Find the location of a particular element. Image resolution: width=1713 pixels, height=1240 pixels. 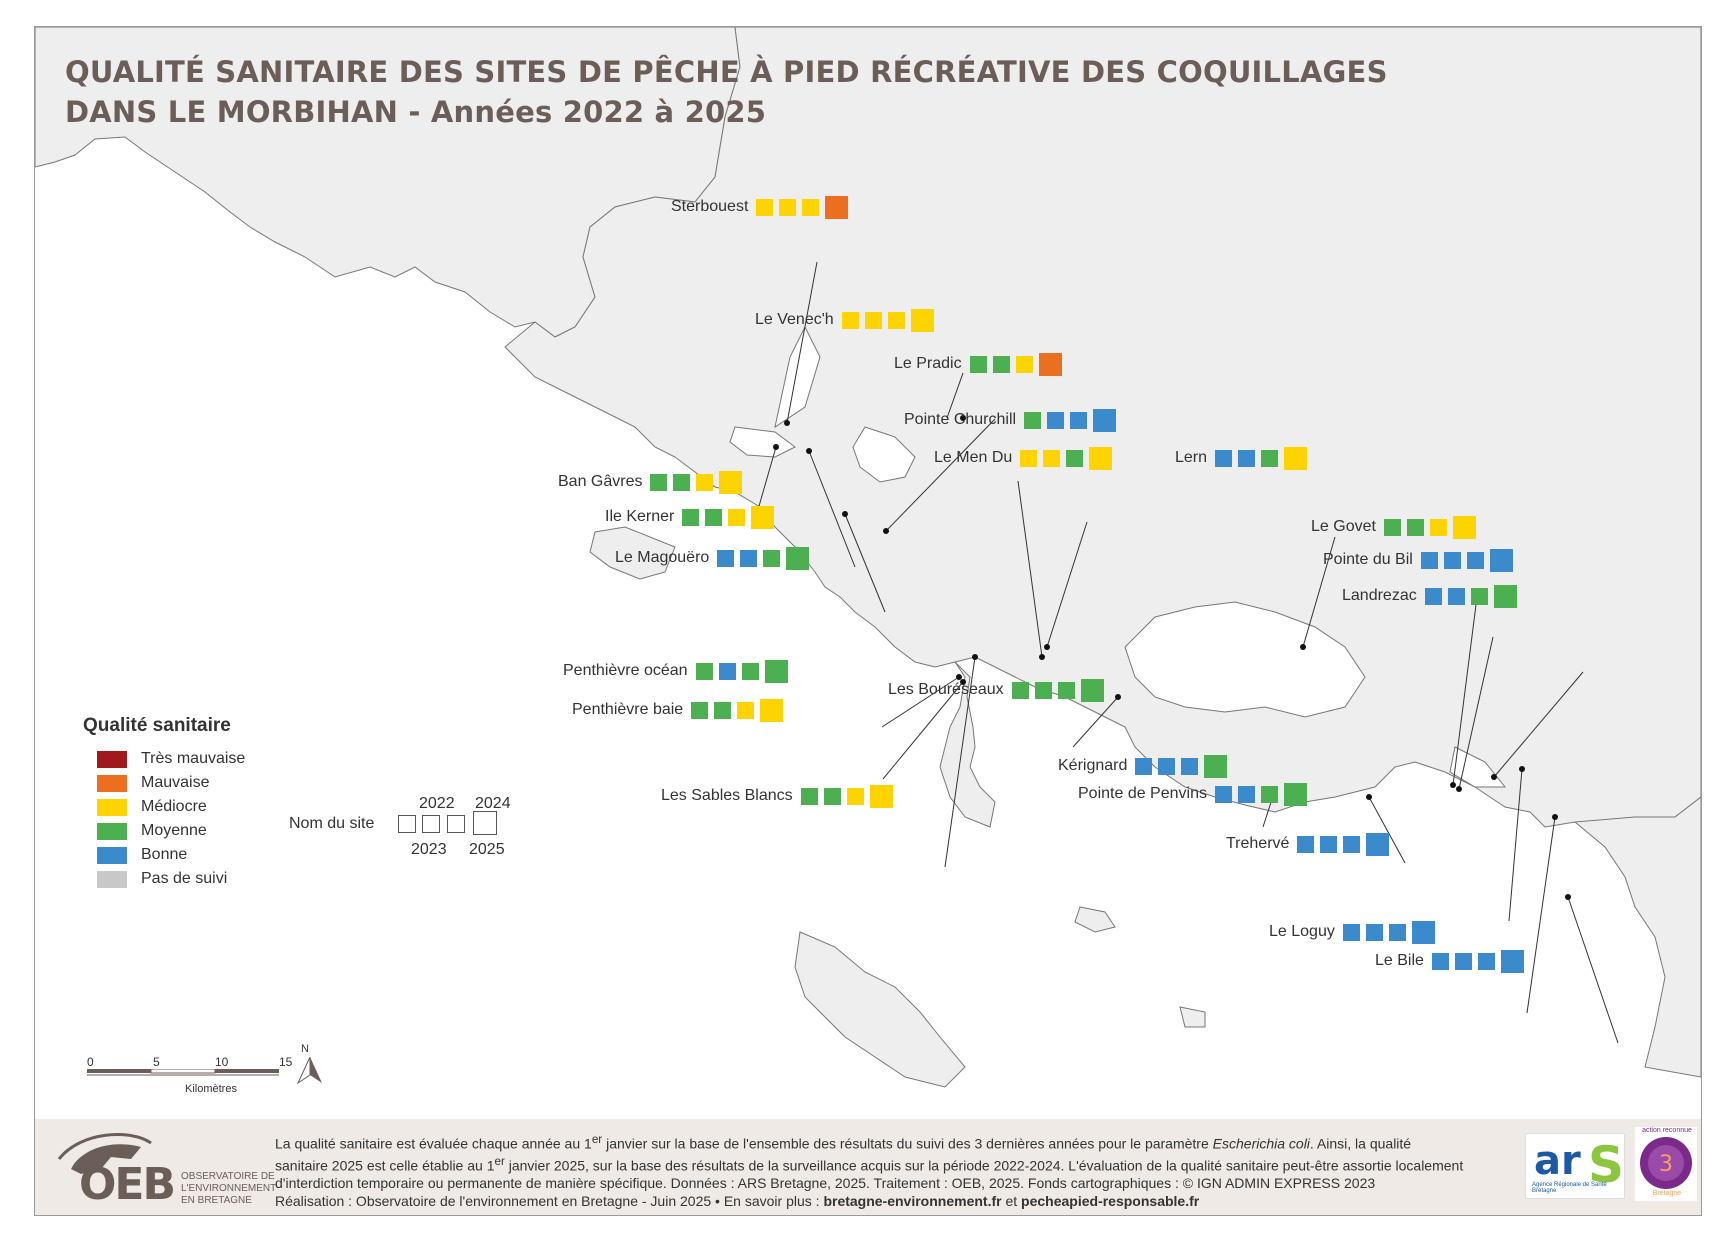

site-name: Le Magouëro is located at coordinates (662, 557).